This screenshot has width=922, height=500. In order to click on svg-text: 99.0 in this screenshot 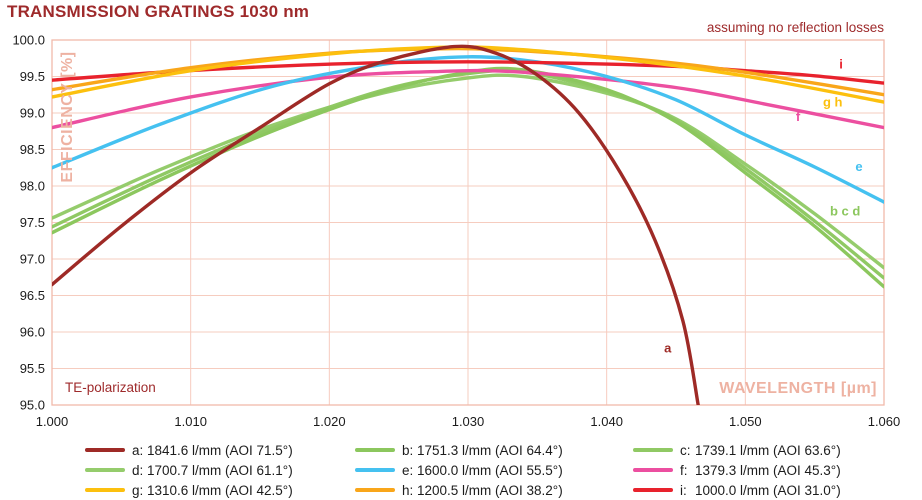, I will do `click(32, 113)`.